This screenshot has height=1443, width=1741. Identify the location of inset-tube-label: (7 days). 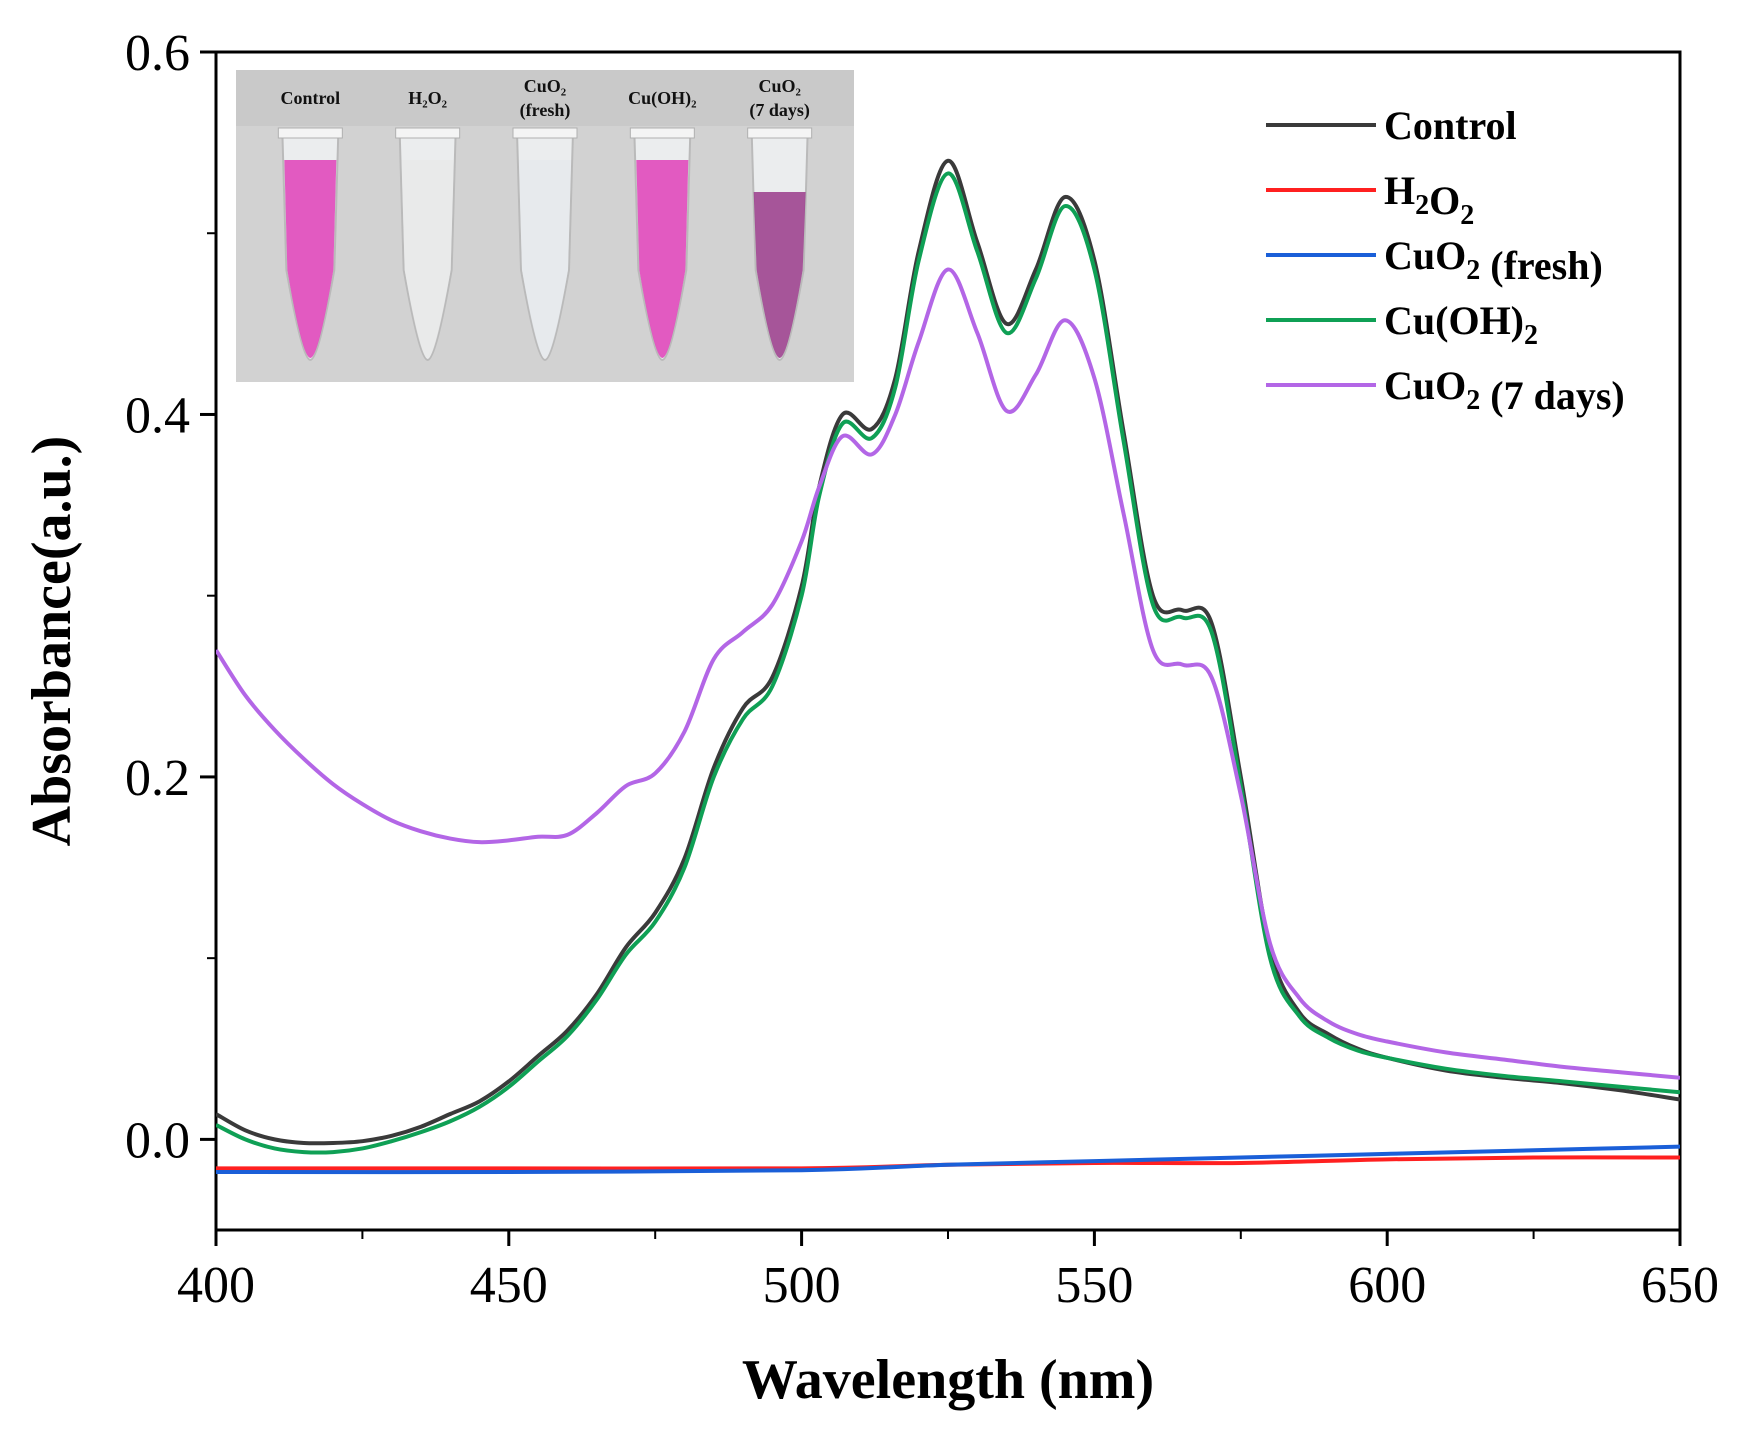
(779, 110).